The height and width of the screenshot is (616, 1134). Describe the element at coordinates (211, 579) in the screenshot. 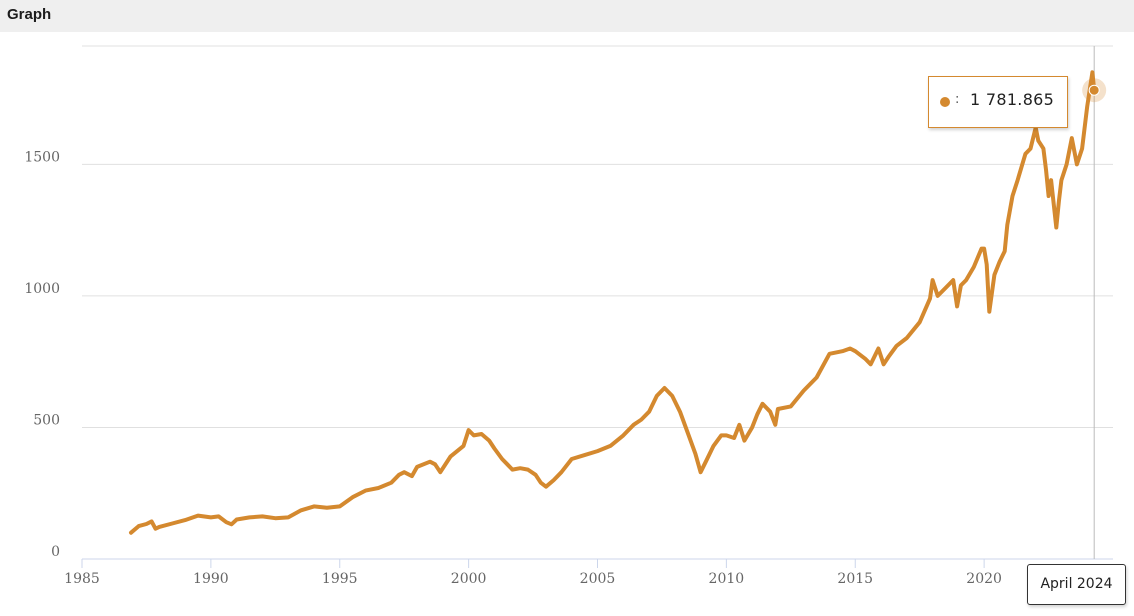

I see `x-tick-label: 1990` at that location.